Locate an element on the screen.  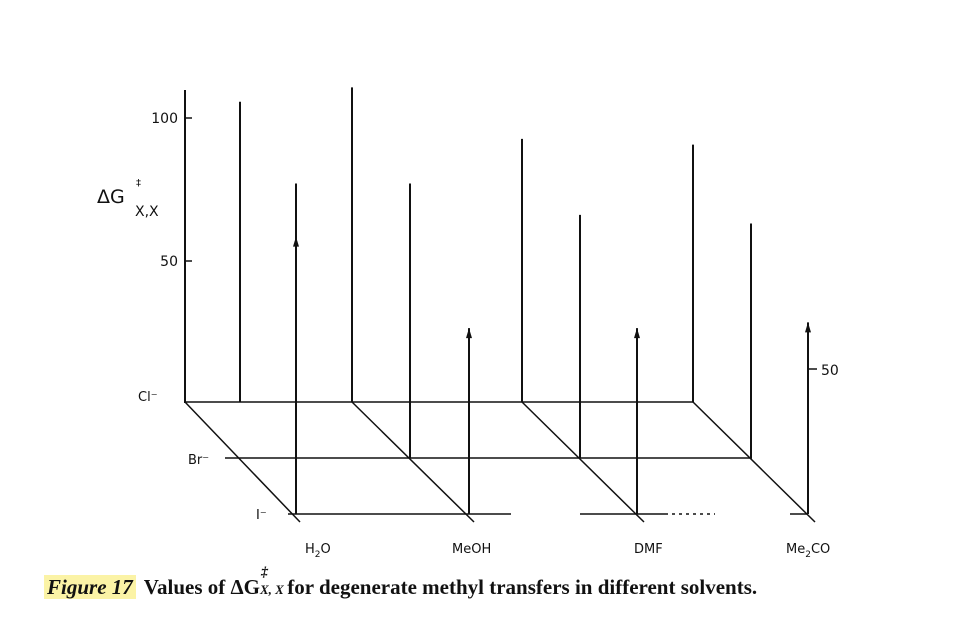
solvent-label-dmf: DMF is located at coordinates (648, 549).